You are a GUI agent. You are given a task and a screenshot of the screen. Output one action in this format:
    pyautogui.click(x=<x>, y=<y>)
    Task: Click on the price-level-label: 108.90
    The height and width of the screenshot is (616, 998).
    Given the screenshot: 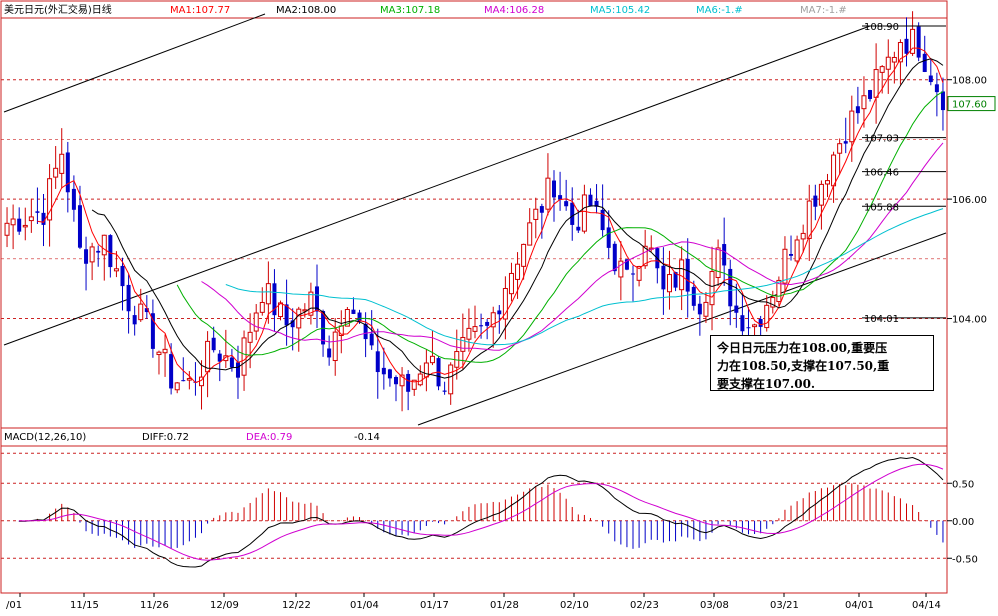 What is the action you would take?
    pyautogui.click(x=881, y=27)
    